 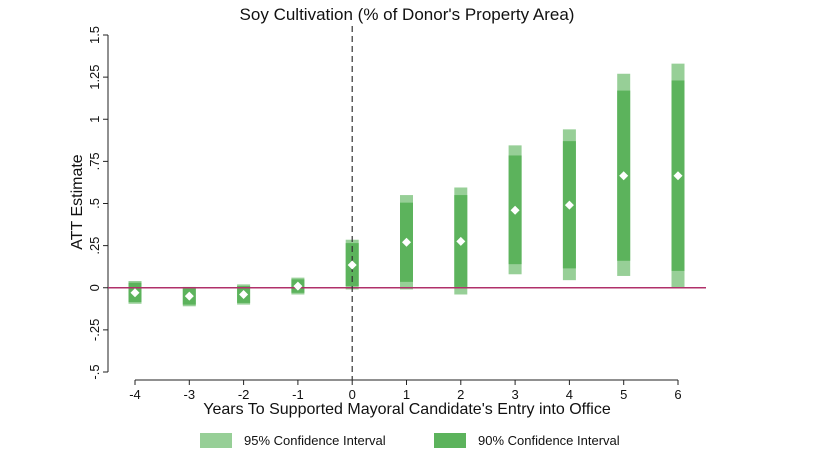 I want to click on x-tick-label: -4, so click(x=135, y=394).